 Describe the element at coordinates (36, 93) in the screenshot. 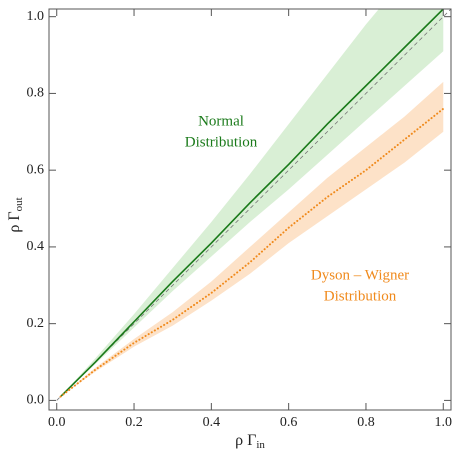

I see `y-tick-label: 0.8` at that location.